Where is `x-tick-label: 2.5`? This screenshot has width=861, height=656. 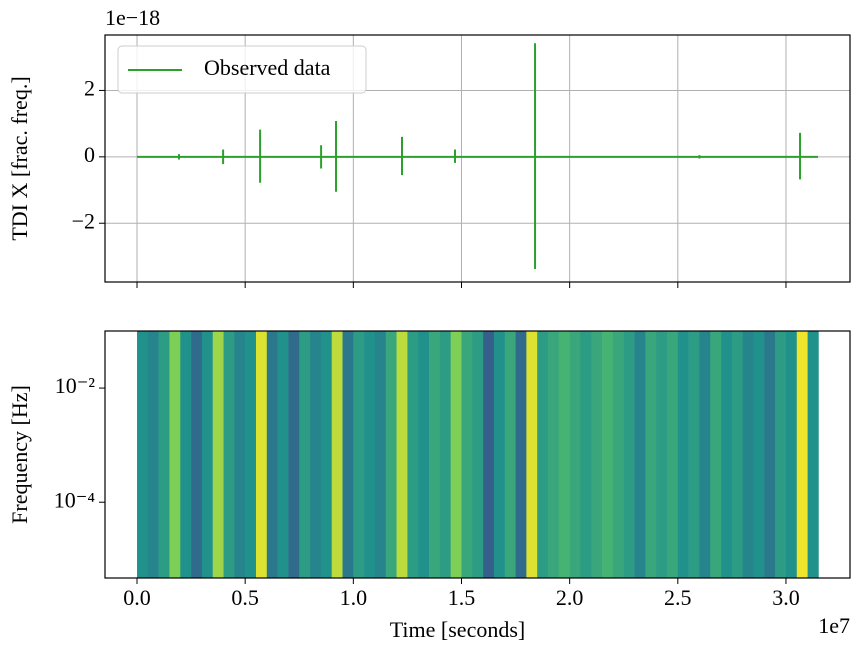
x-tick-label: 2.5 is located at coordinates (678, 597).